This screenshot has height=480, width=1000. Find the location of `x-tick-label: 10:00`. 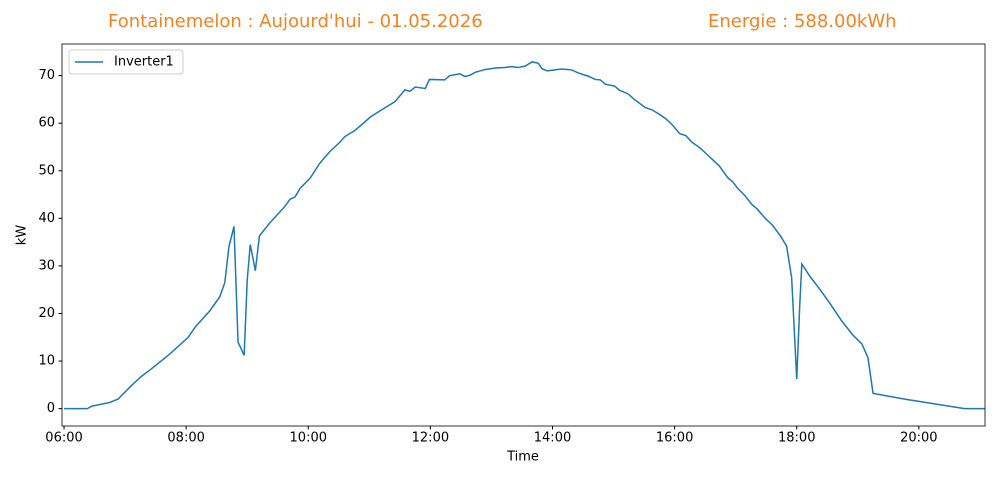

x-tick-label: 10:00 is located at coordinates (308, 438).